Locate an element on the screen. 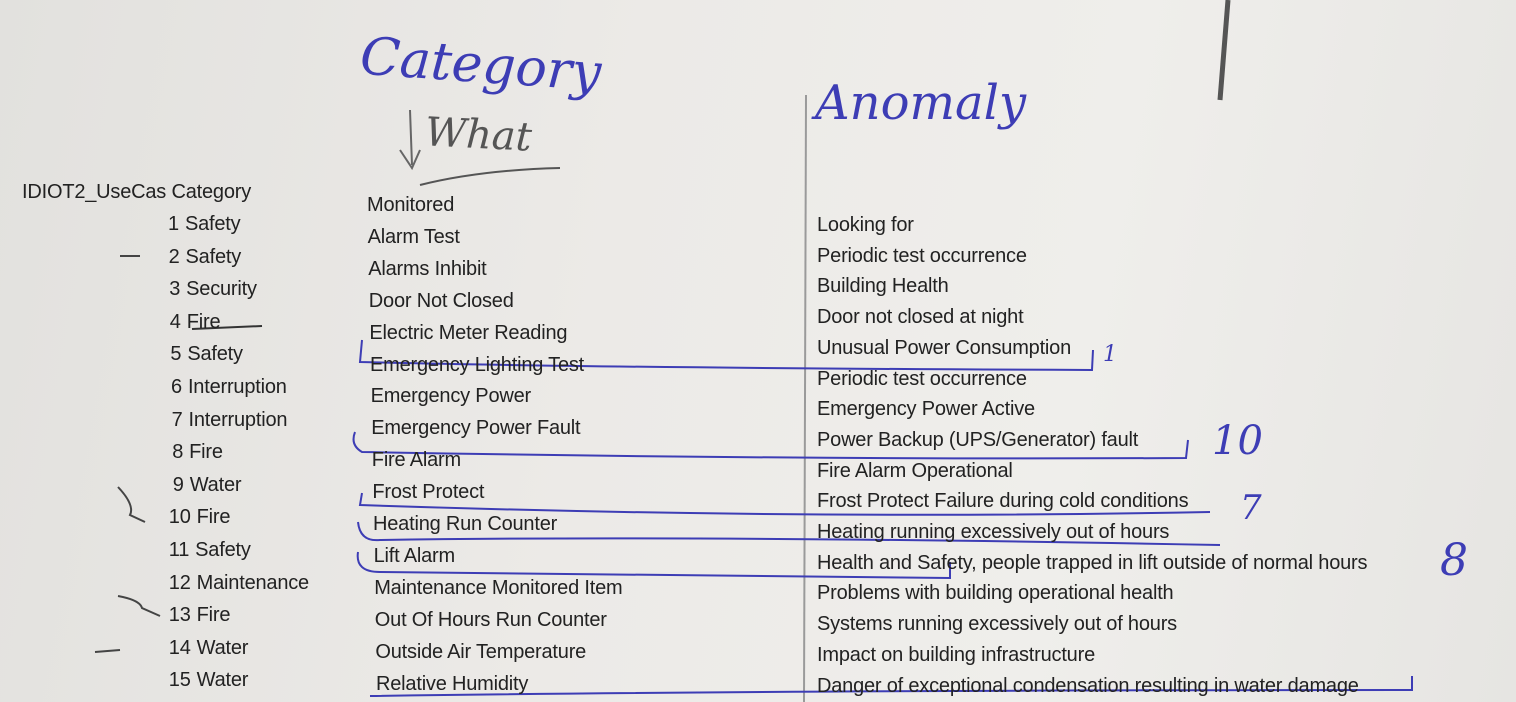 This screenshot has height=702, width=1516. use-case-row: 6 Interruption is located at coordinates (229, 387).